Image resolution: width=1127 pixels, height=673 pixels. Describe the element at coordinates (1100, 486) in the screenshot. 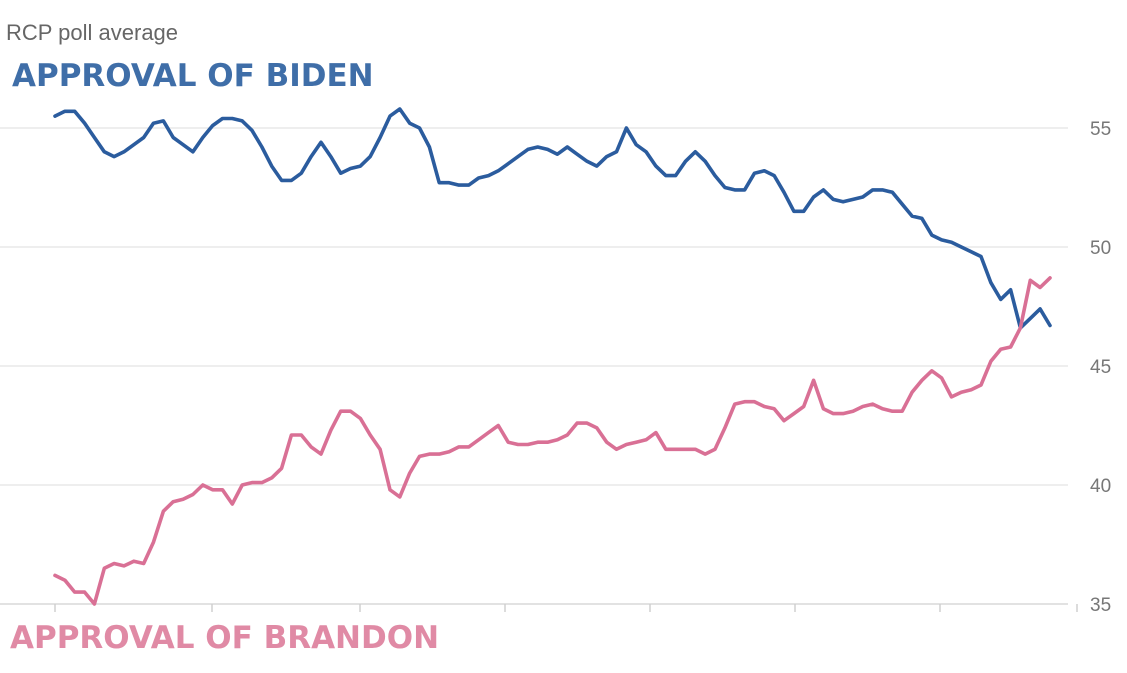

I see `y-tick-label-40: 40` at that location.